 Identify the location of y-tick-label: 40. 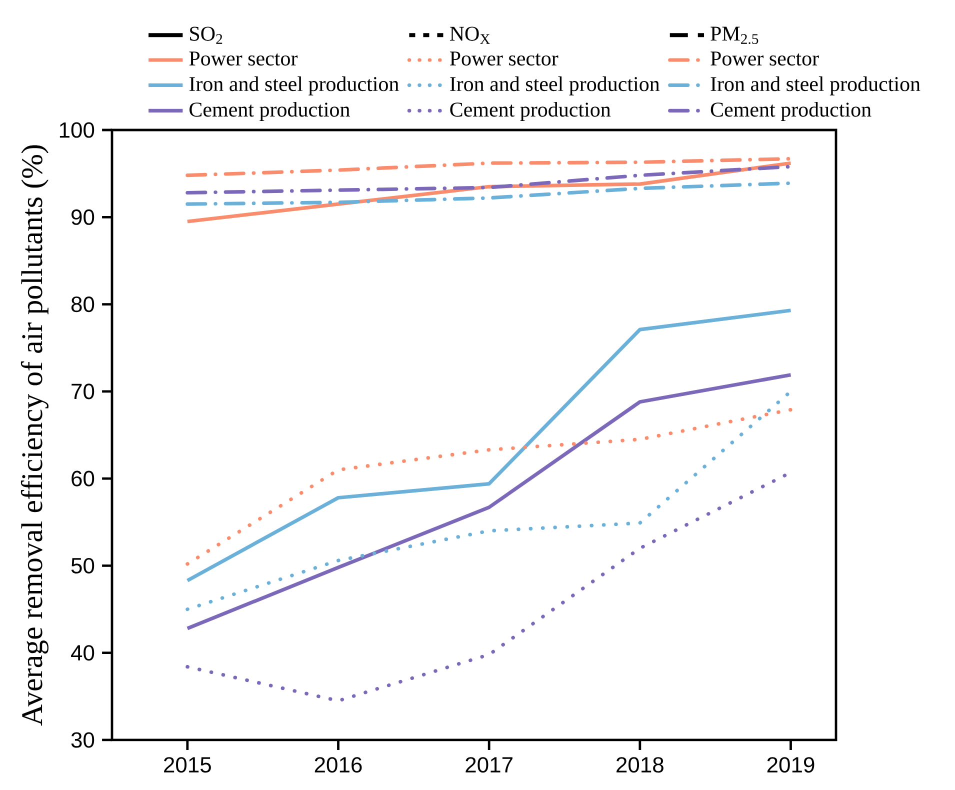
(82, 653).